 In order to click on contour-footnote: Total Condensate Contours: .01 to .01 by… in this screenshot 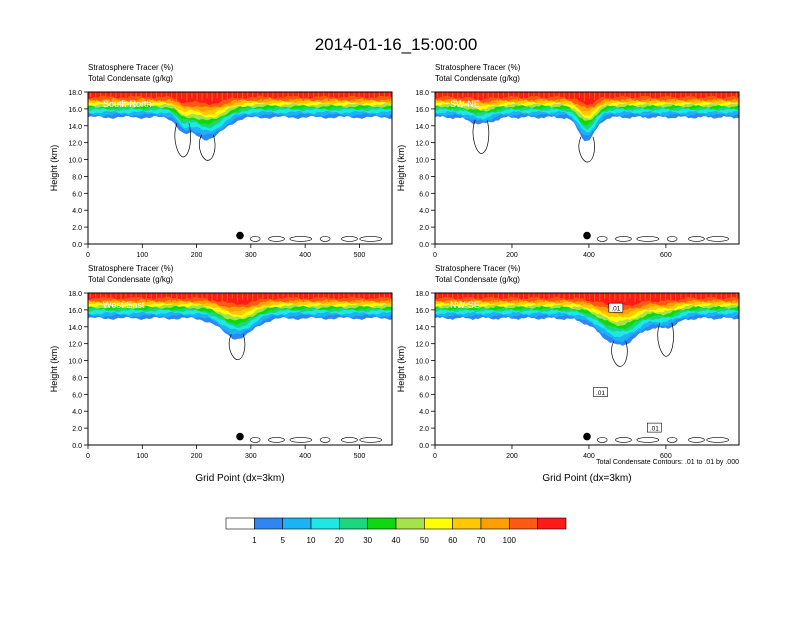, I will do `click(667, 462)`.